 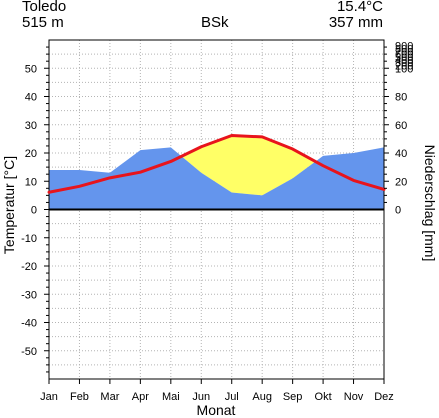 I want to click on annual-precipitation: 357 mm, so click(x=355, y=22).